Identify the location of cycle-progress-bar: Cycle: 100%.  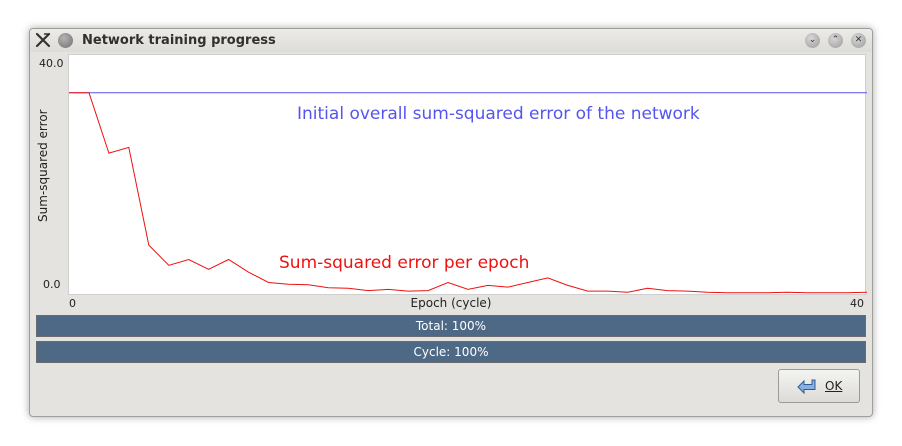
(451, 352).